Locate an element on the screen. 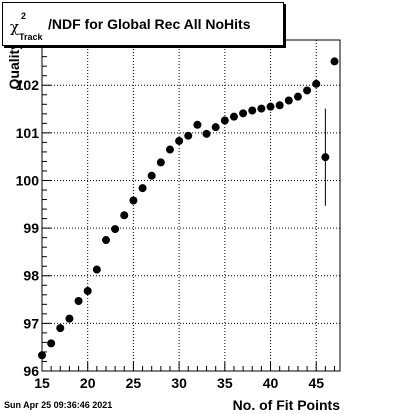  x-tick-label: 20 is located at coordinates (88, 383).